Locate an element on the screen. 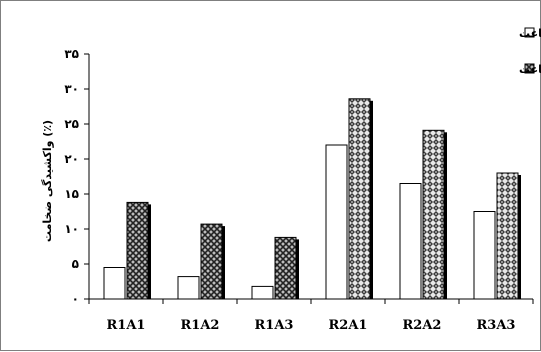  legend-label-series-2: پس از ۲۴ ساعت is located at coordinates (530, 69).